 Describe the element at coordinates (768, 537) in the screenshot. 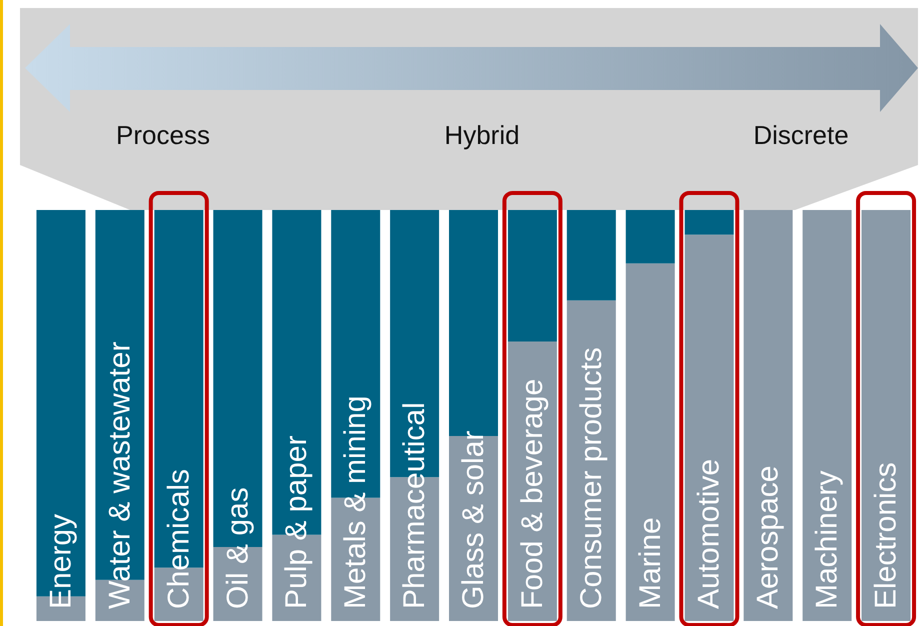

I see `x-tick-label: Aerospace` at that location.